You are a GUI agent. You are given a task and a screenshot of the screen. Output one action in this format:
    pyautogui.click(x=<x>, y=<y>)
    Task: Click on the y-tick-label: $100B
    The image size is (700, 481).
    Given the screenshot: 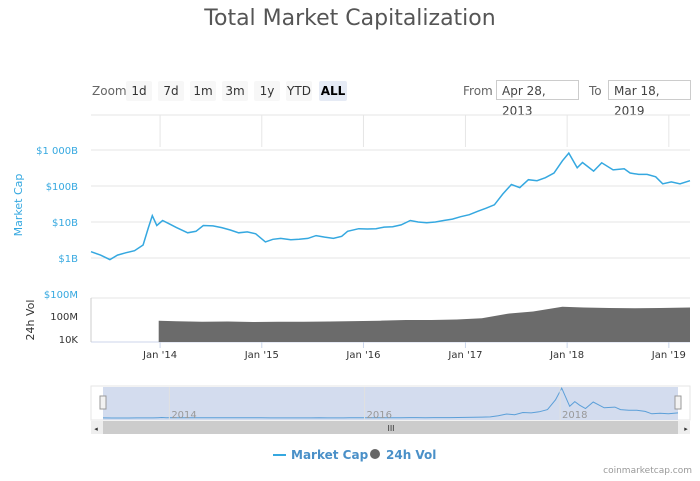 What is the action you would take?
    pyautogui.click(x=62, y=187)
    